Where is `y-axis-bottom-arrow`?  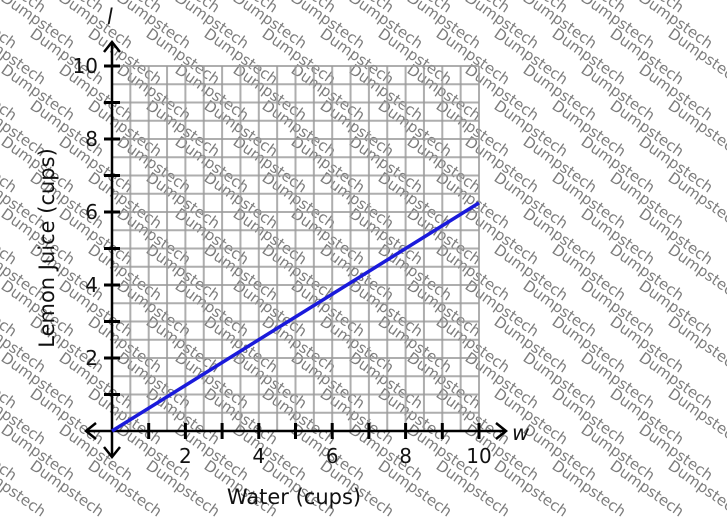 y-axis-bottom-arrow is located at coordinates (112, 453).